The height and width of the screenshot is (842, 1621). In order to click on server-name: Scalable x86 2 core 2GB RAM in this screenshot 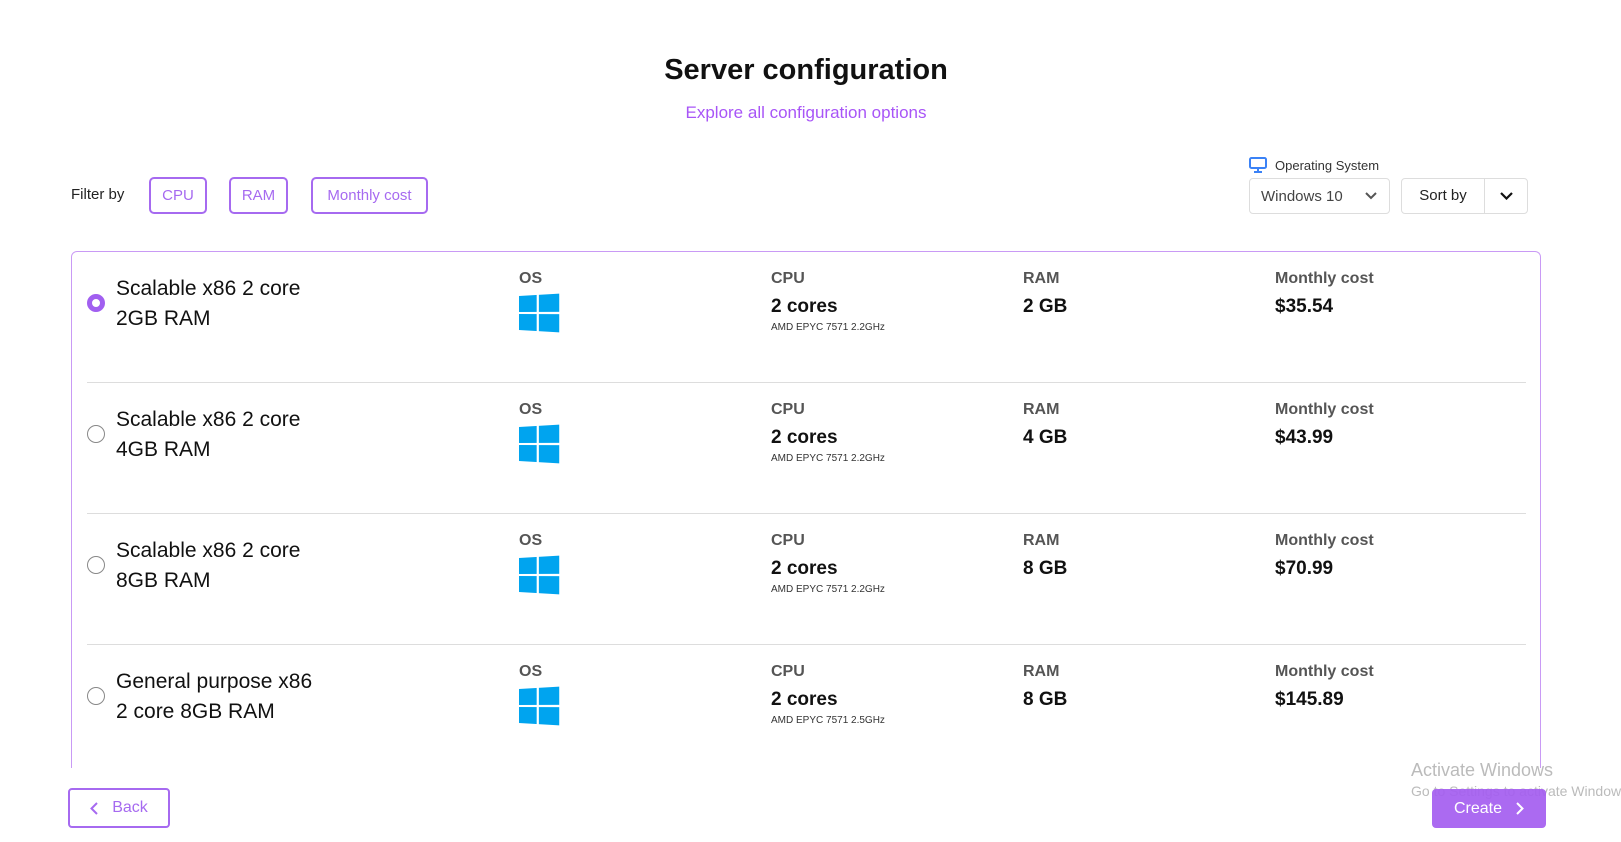, I will do `click(246, 304)`.